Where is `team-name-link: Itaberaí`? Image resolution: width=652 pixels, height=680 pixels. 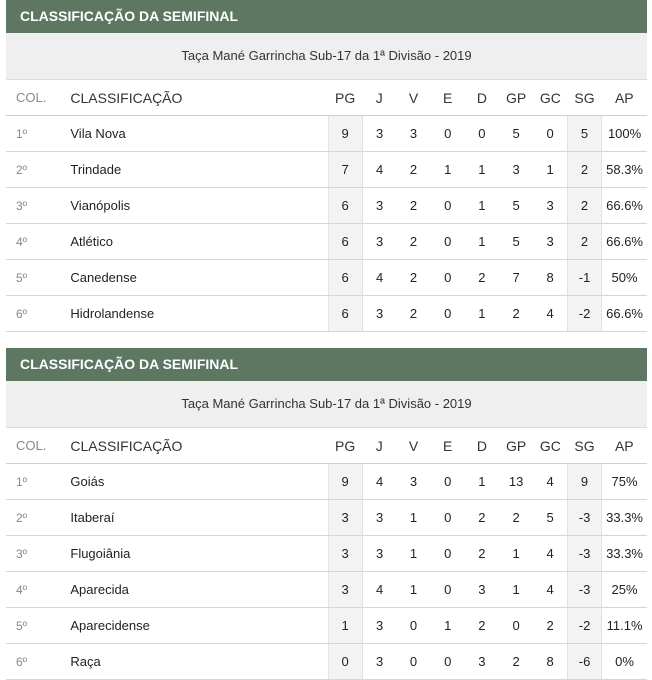
team-name-link: Itaberaí is located at coordinates (197, 517).